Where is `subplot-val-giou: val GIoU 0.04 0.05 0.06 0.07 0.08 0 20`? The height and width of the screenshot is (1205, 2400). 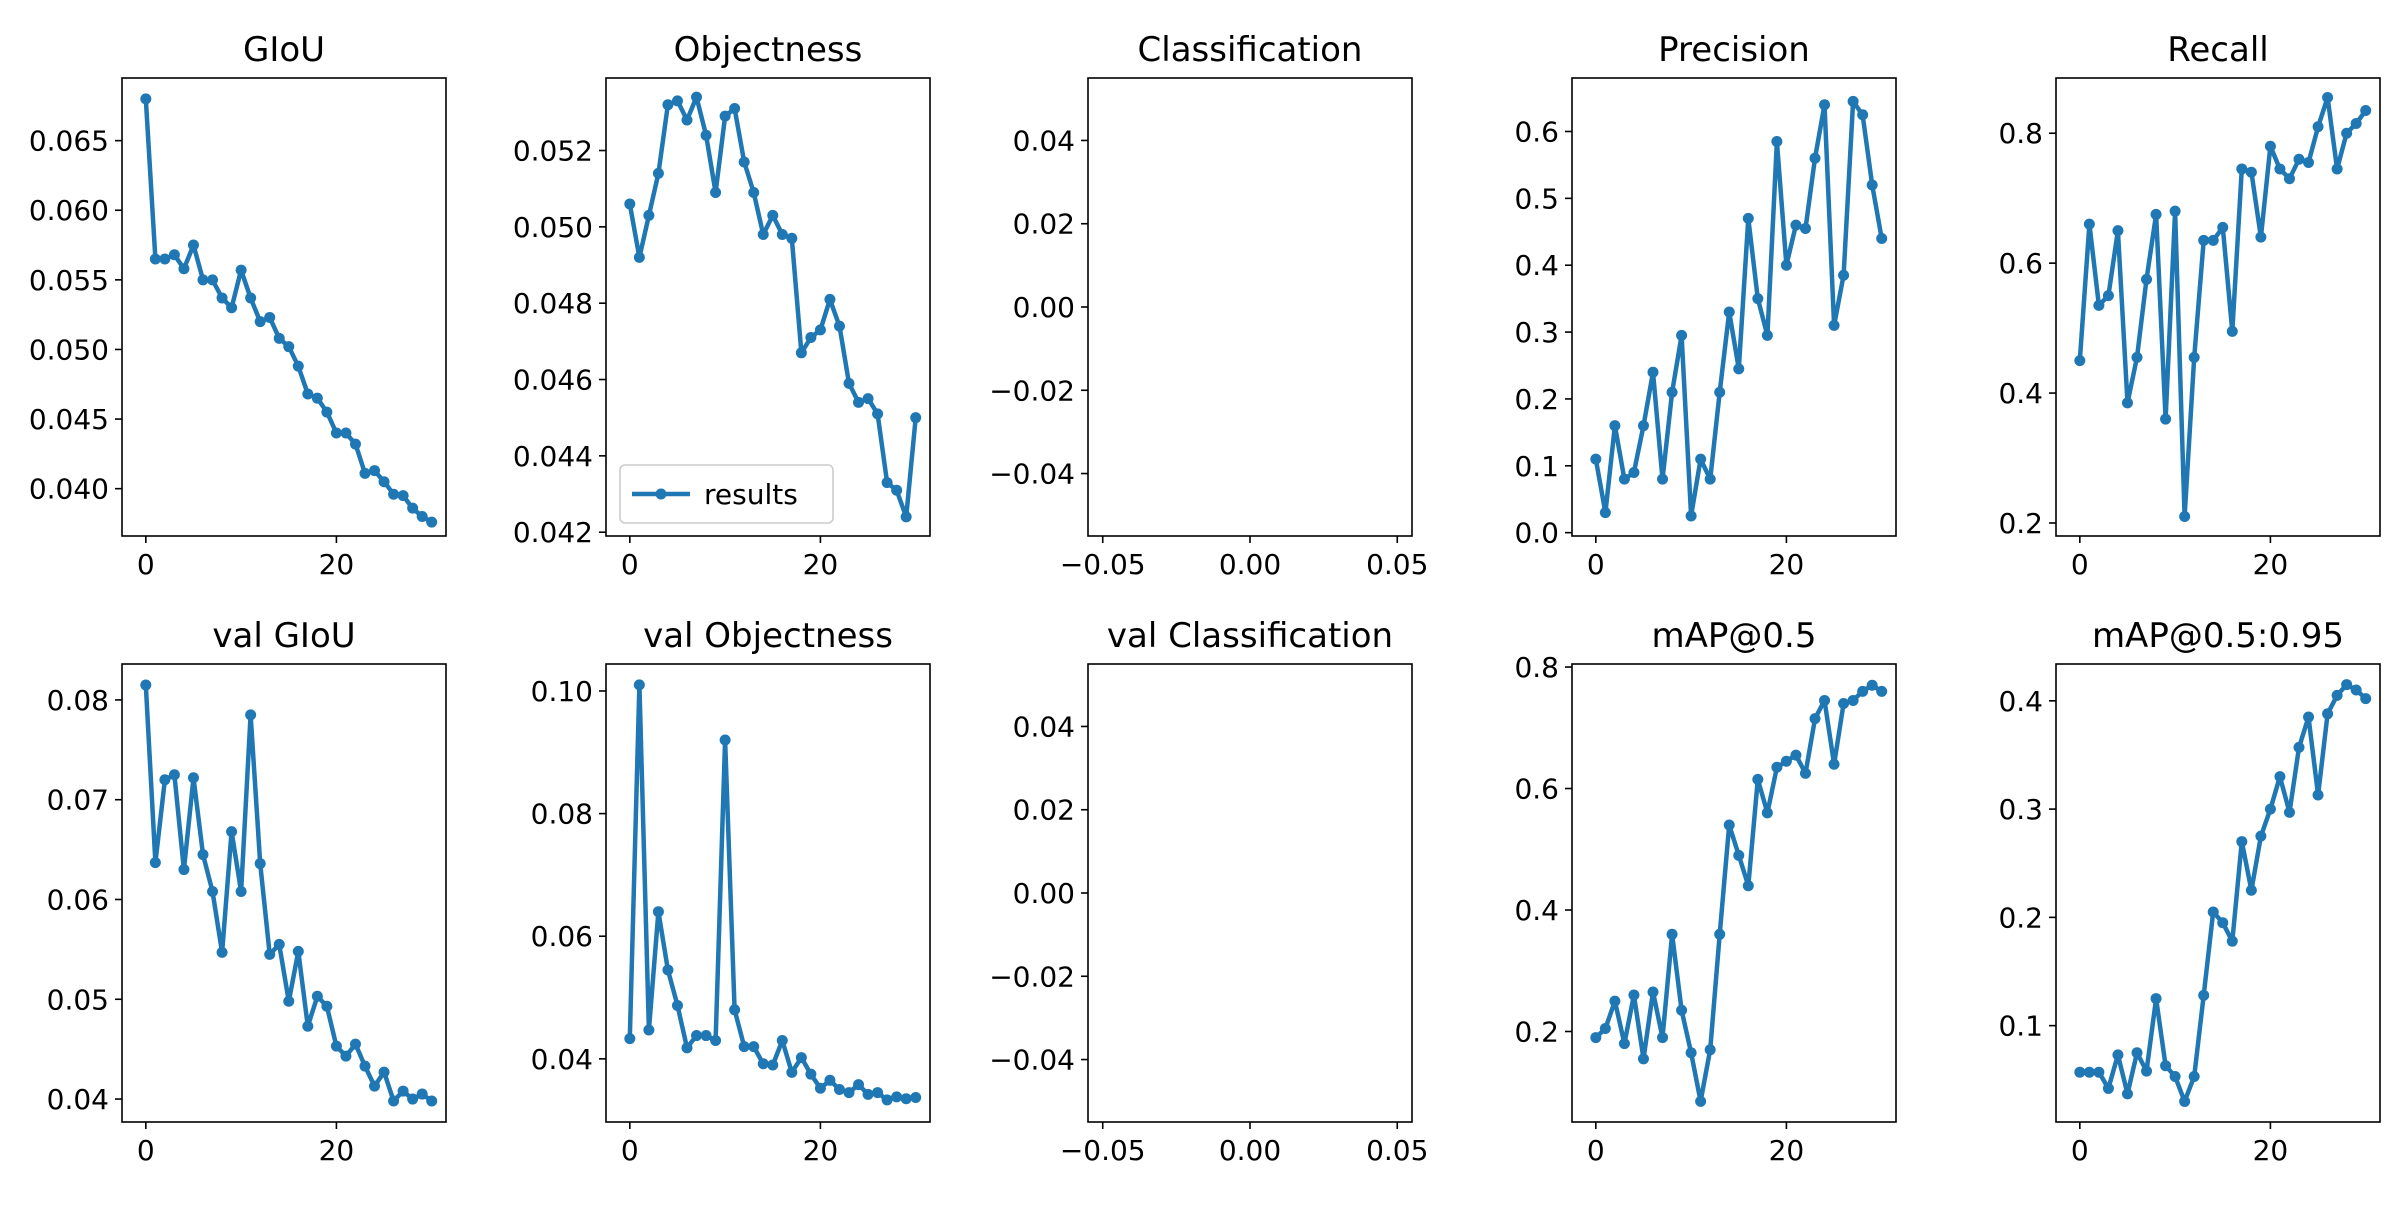
subplot-val-giou: val GIoU 0.04 0.05 0.06 0.07 0.08 0 20 is located at coordinates (247, 891).